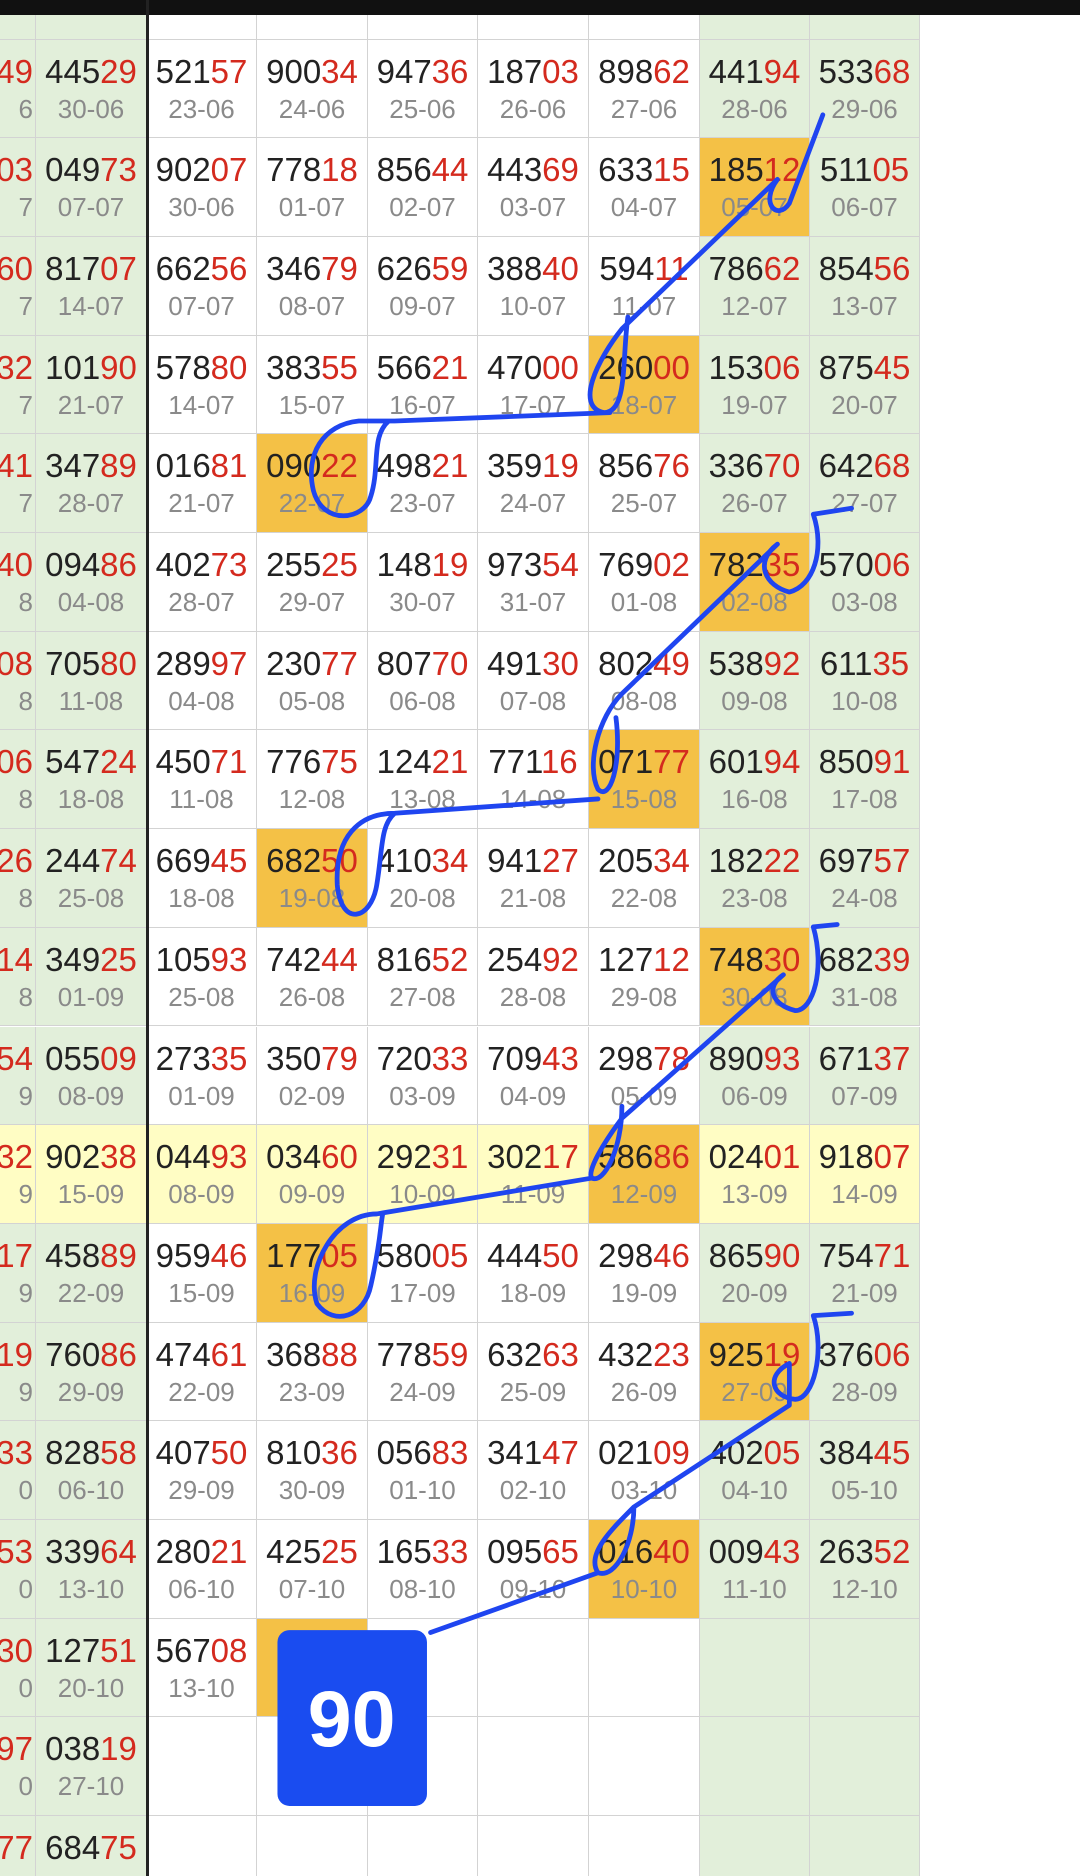  What do you see at coordinates (201, 466) in the screenshot?
I see `number: 01681` at bounding box center [201, 466].